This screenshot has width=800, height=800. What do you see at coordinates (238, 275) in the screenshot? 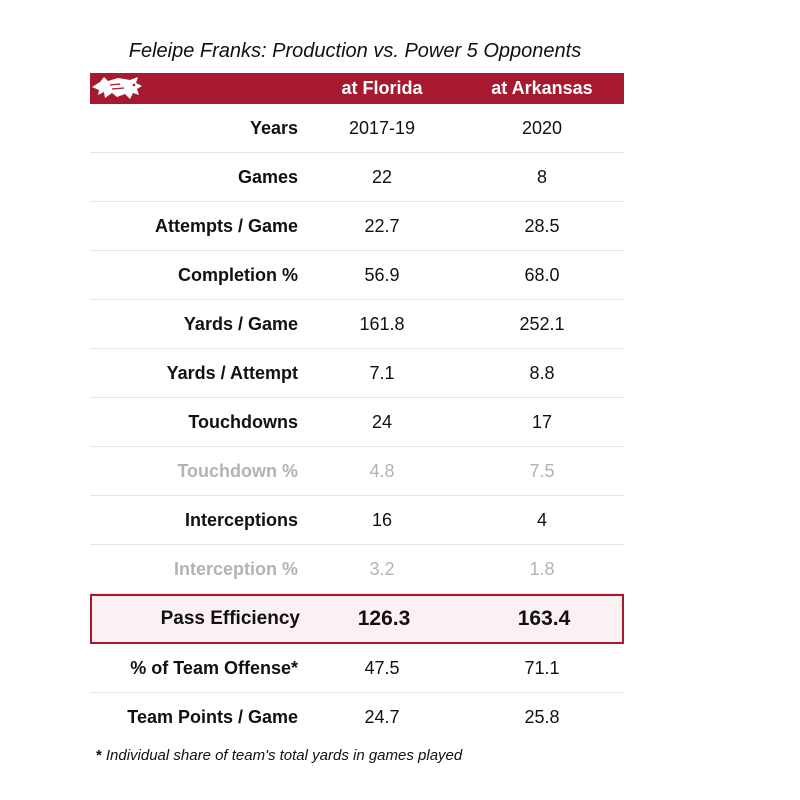
I see `row-label: Completion %` at bounding box center [238, 275].